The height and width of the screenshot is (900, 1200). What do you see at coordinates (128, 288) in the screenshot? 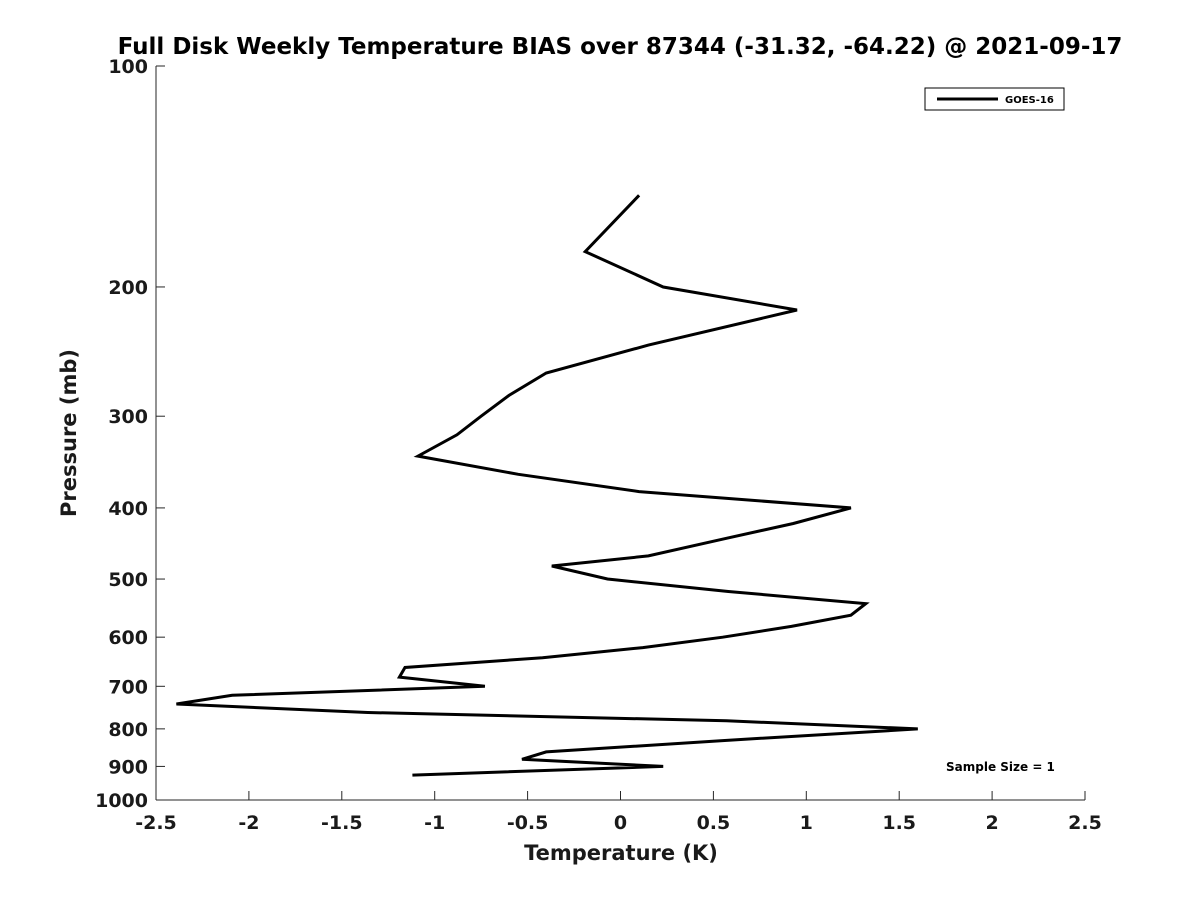
I see `y-tick-label: 200` at bounding box center [128, 288].